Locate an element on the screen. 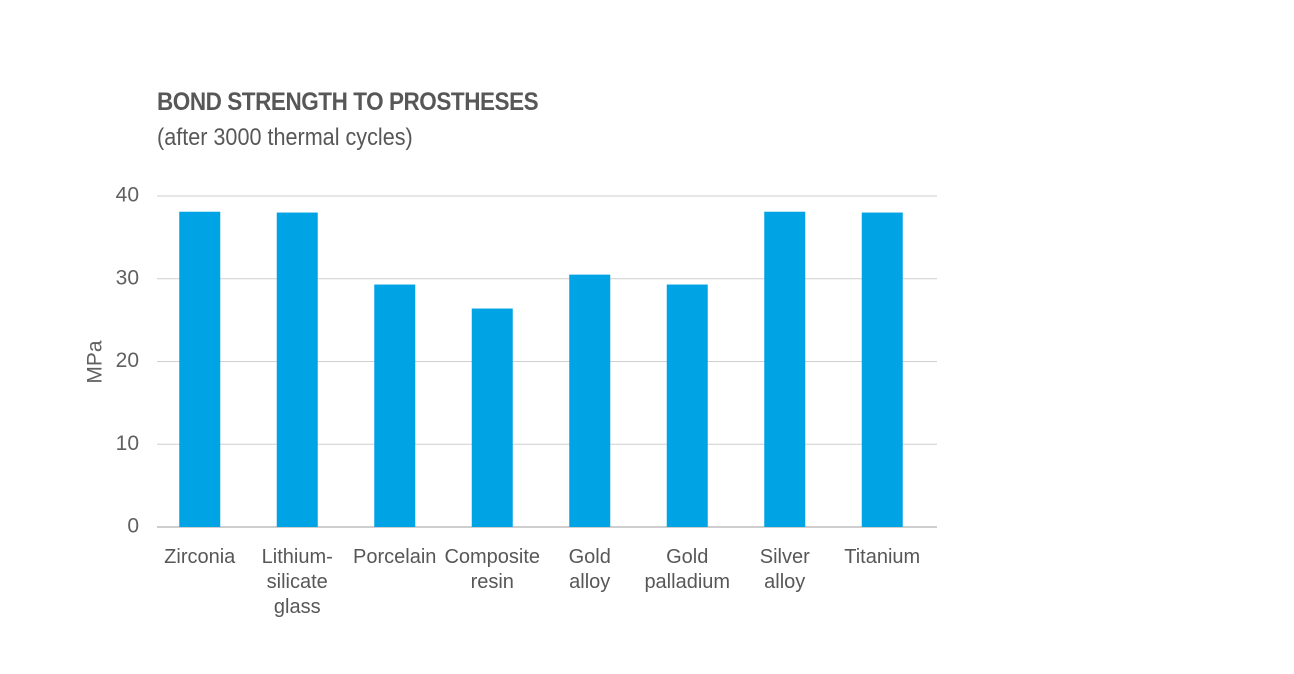 The width and height of the screenshot is (1294, 674). y-tick-label: 40 is located at coordinates (127, 195).